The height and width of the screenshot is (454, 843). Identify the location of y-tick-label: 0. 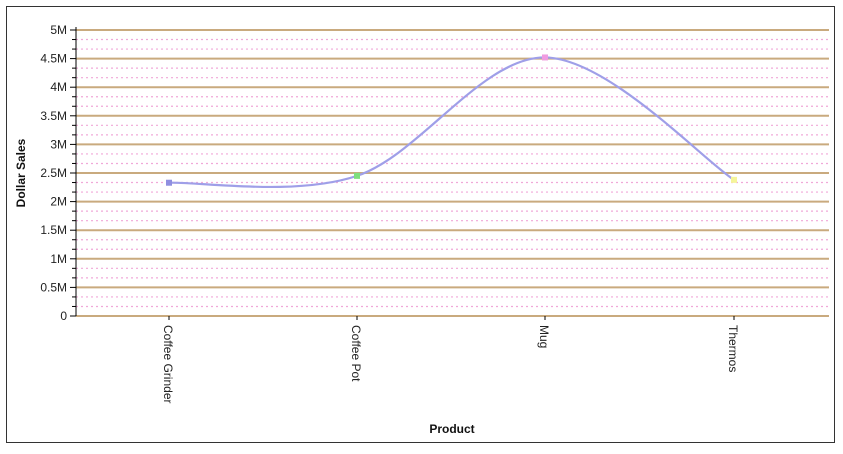
(63, 316).